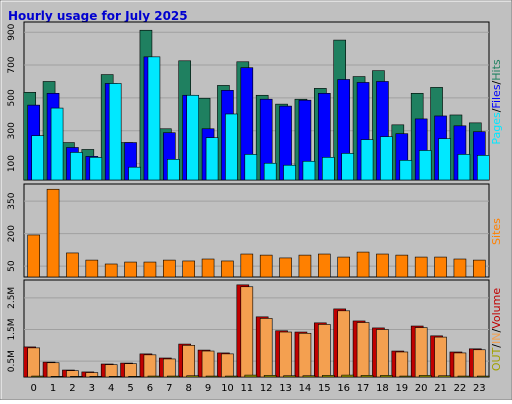 This screenshot has width=512, height=404. I want to click on x-tick-label: 3, so click(92, 388).